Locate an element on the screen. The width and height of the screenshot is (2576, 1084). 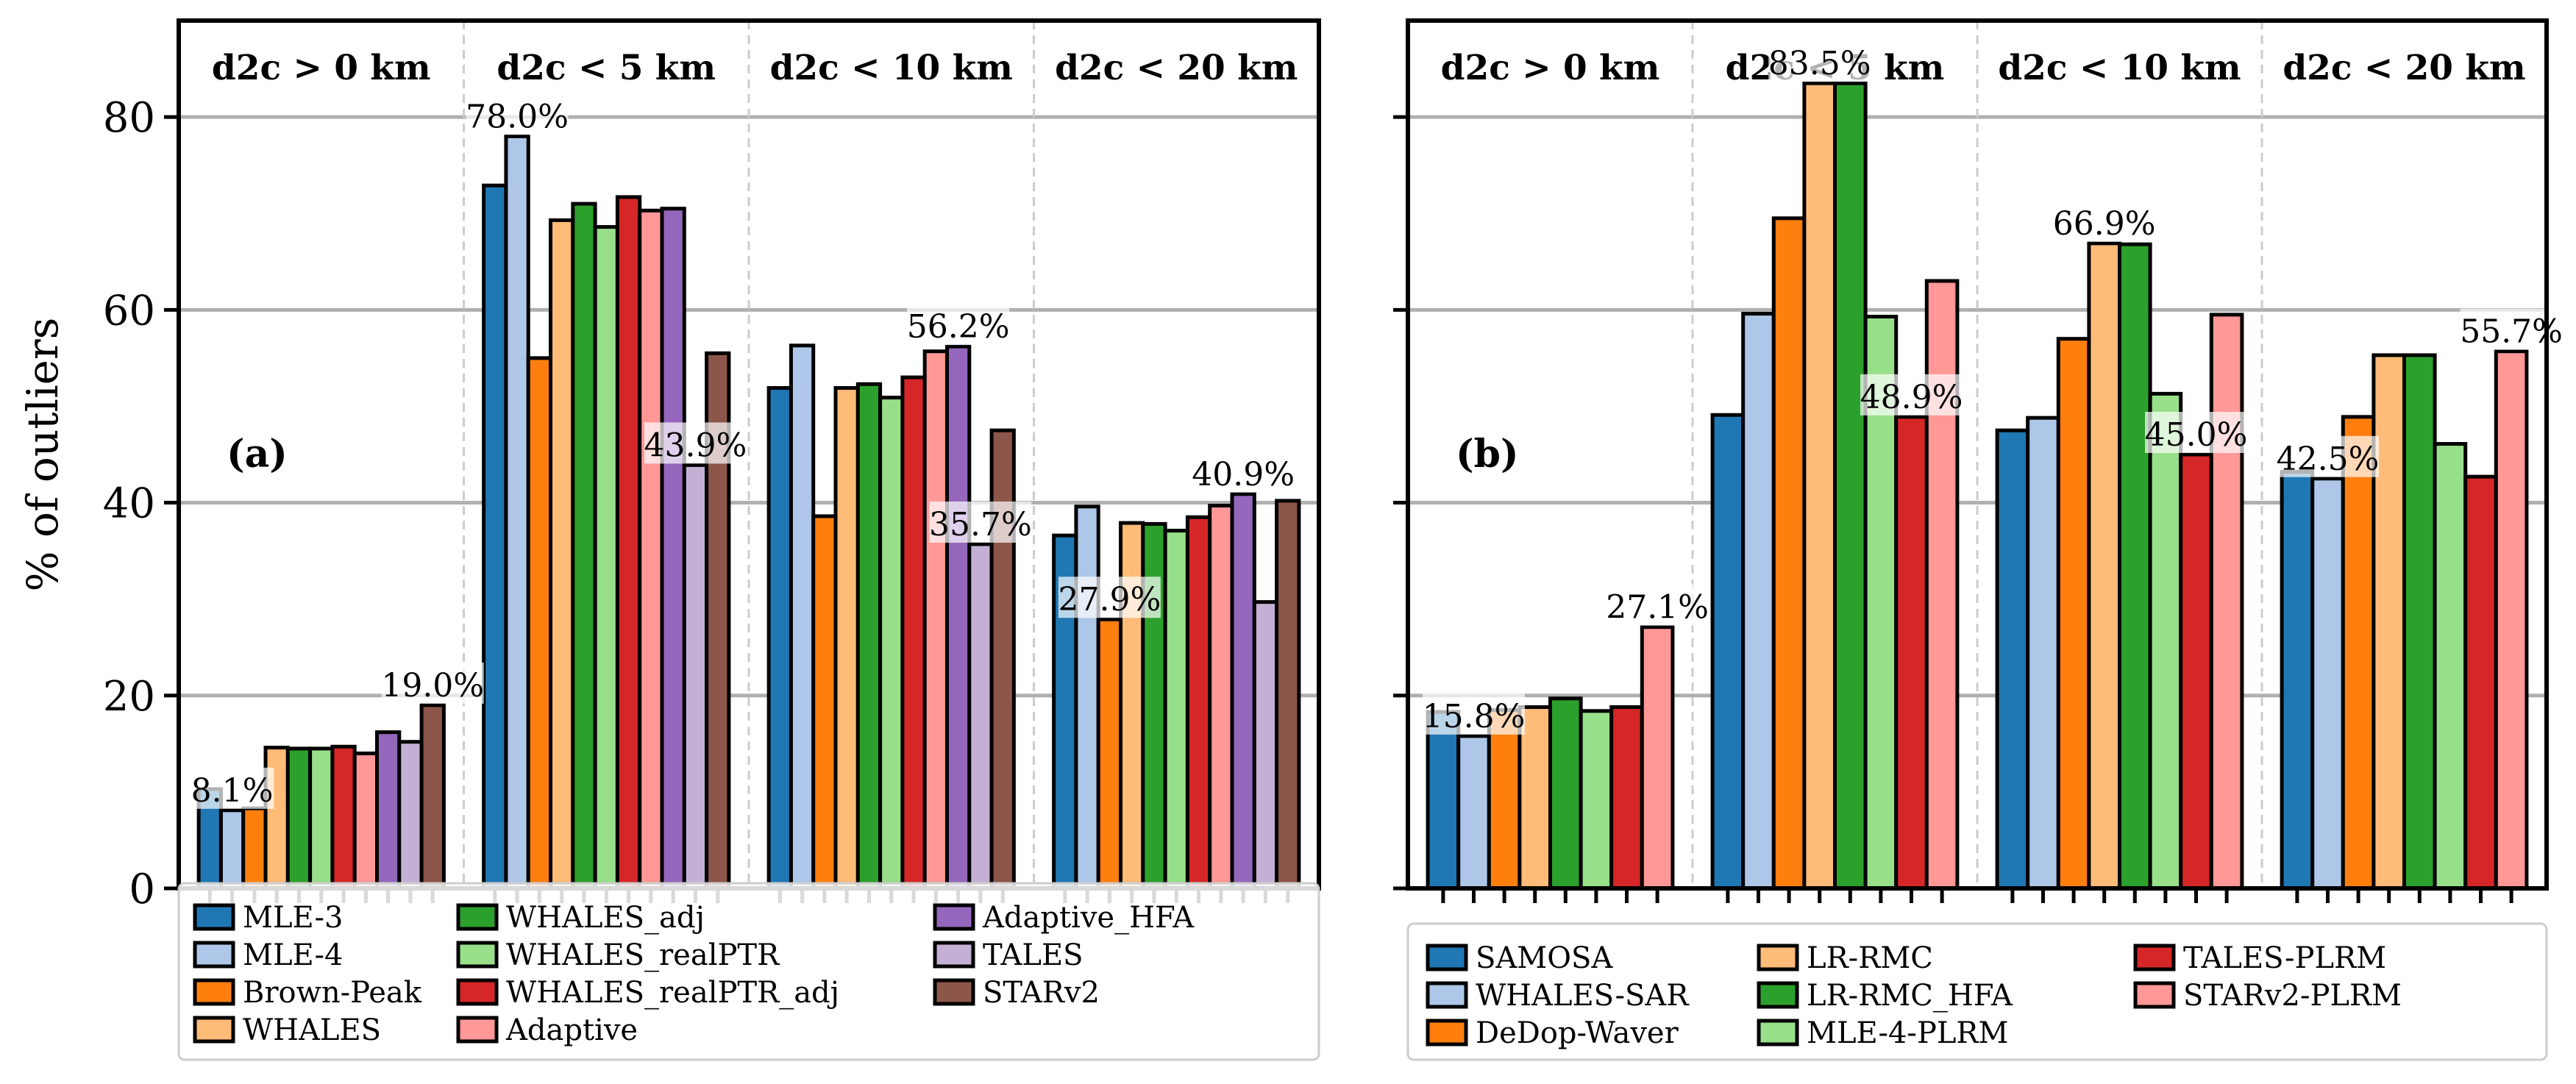
y-tick-label: 0 is located at coordinates (142, 889).